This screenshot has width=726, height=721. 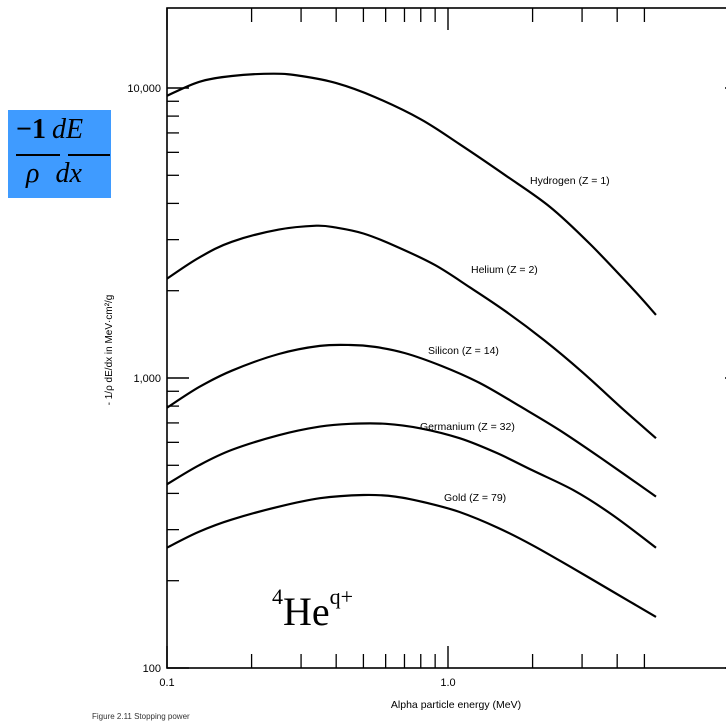 What do you see at coordinates (54, 174) in the screenshot?
I see `formula-denominator: ρ dx` at bounding box center [54, 174].